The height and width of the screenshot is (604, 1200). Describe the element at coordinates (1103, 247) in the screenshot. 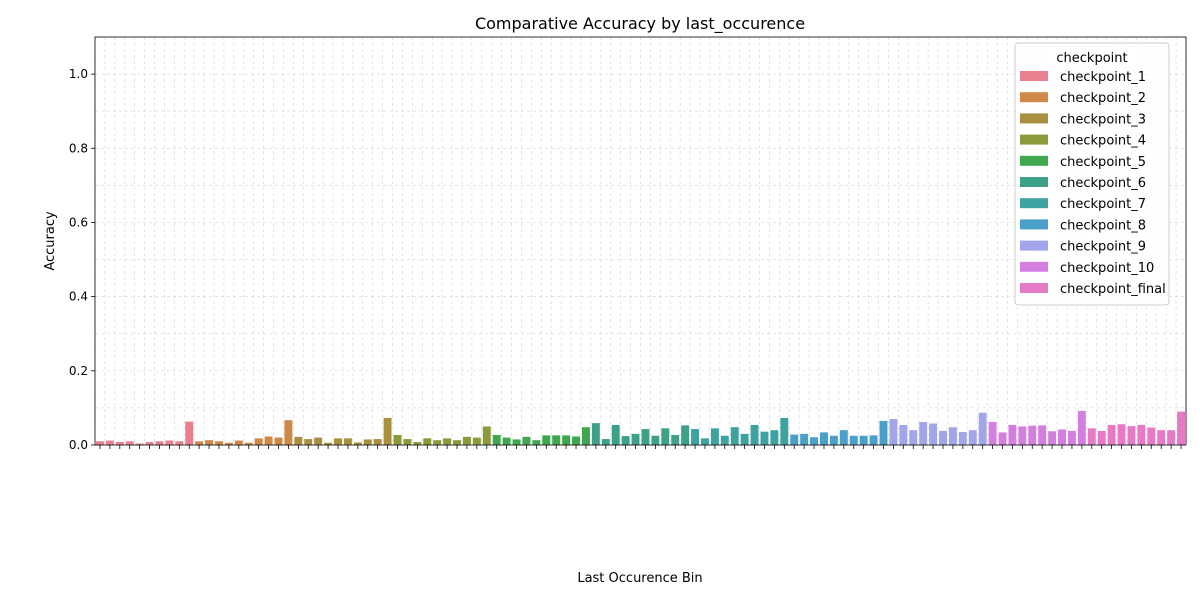

I see `legend-label-checkpoint_9: checkpoint_9` at that location.